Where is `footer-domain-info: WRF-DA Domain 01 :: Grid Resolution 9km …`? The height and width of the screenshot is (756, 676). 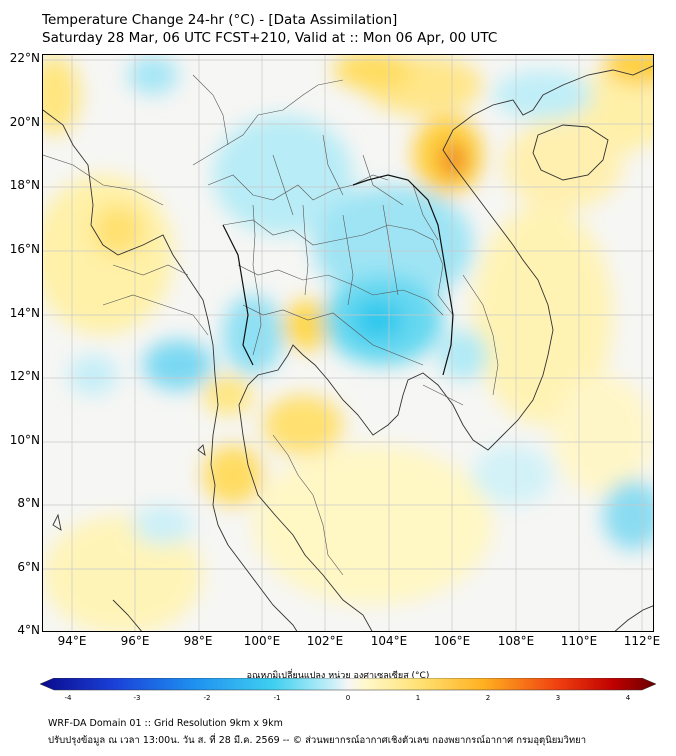
footer-domain-info: WRF-DA Domain 01 :: Grid Resolution 9km … is located at coordinates (165, 723).